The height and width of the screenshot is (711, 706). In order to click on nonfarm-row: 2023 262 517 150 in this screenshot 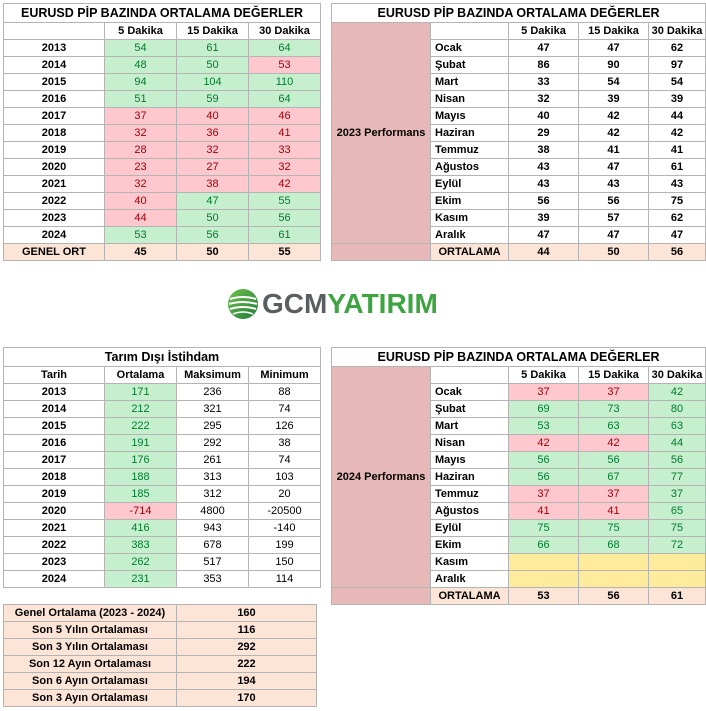, I will do `click(162, 562)`.